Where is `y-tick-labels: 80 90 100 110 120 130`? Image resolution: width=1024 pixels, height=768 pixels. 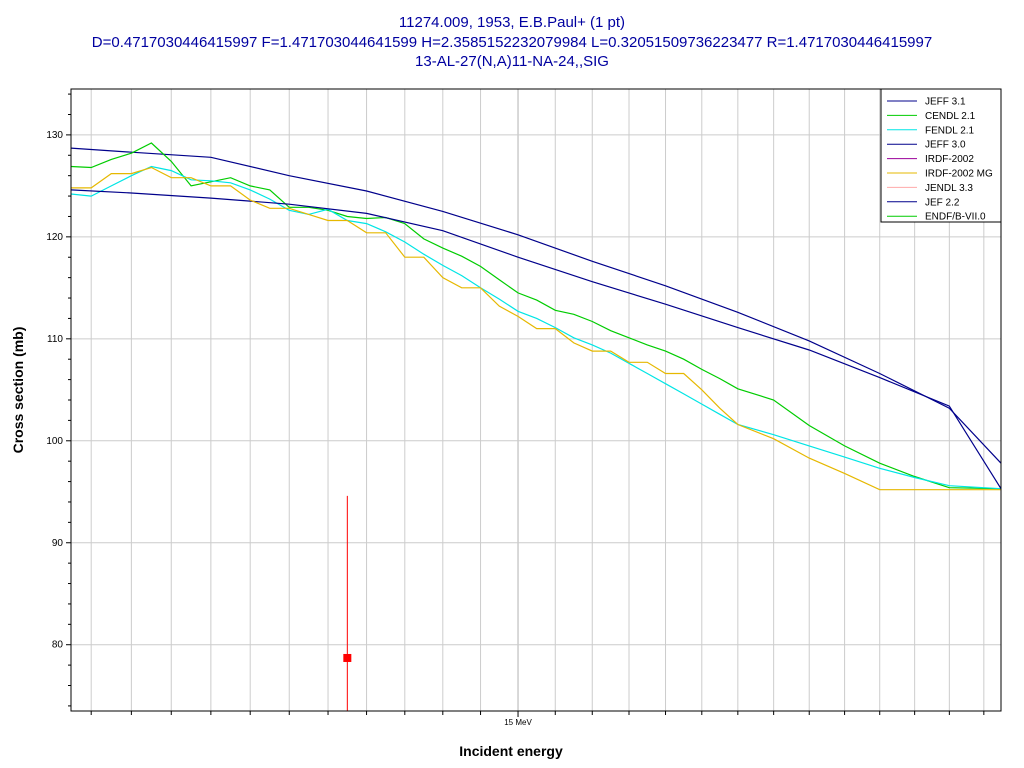
y-tick-labels: 80 90 100 110 120 130 is located at coordinates (54, 390).